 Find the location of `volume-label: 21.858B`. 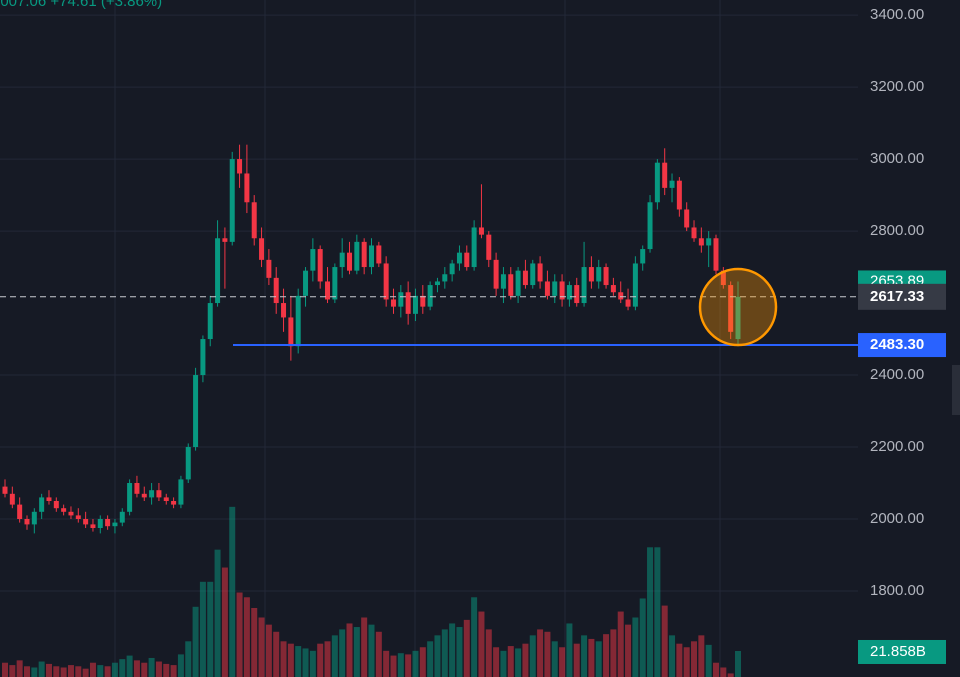

volume-label: 21.858B is located at coordinates (898, 651).